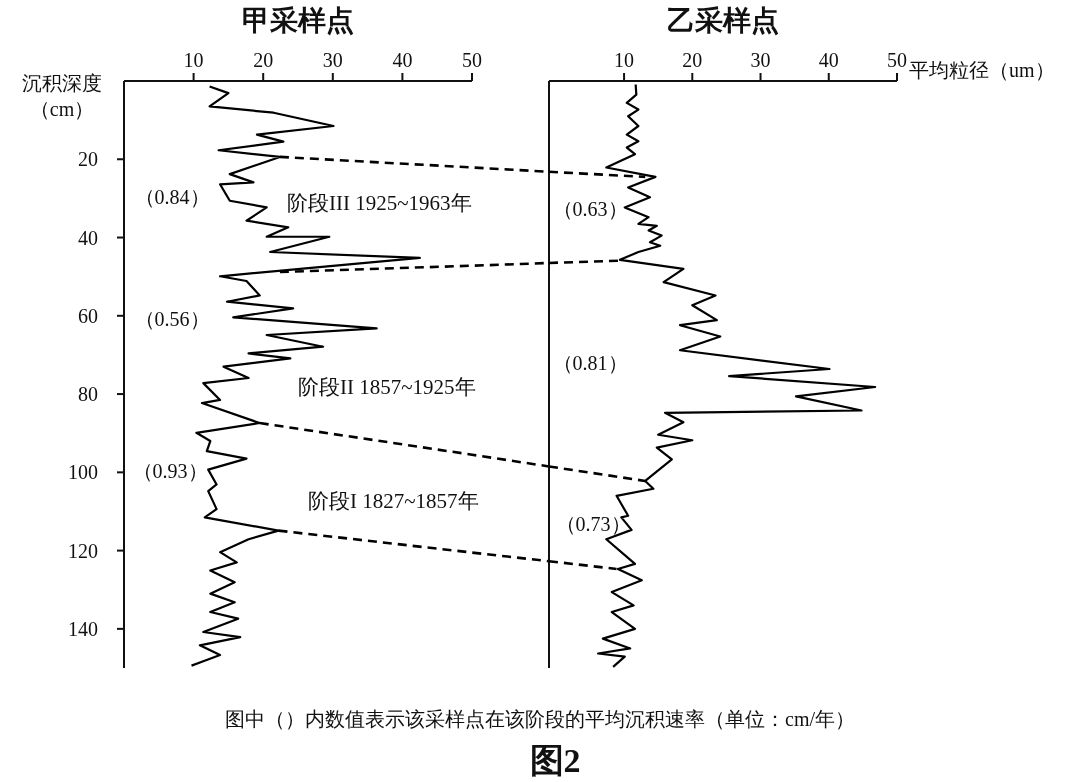 Image resolution: width=1080 pixels, height=782 pixels. Describe the element at coordinates (379, 203) in the screenshot. I see `annotation: 阶段III 1925~1963年` at that location.